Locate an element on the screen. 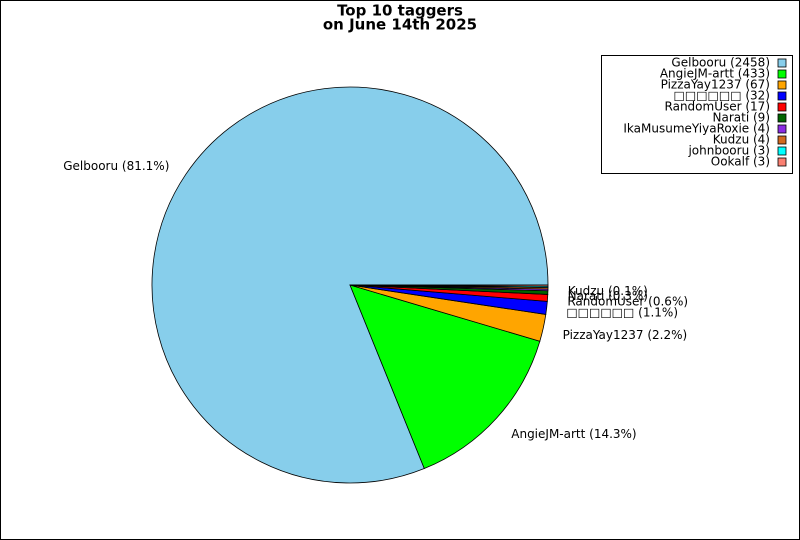 This screenshot has width=800, height=540. chart-title: Top 10 taggers is located at coordinates (400, 11).